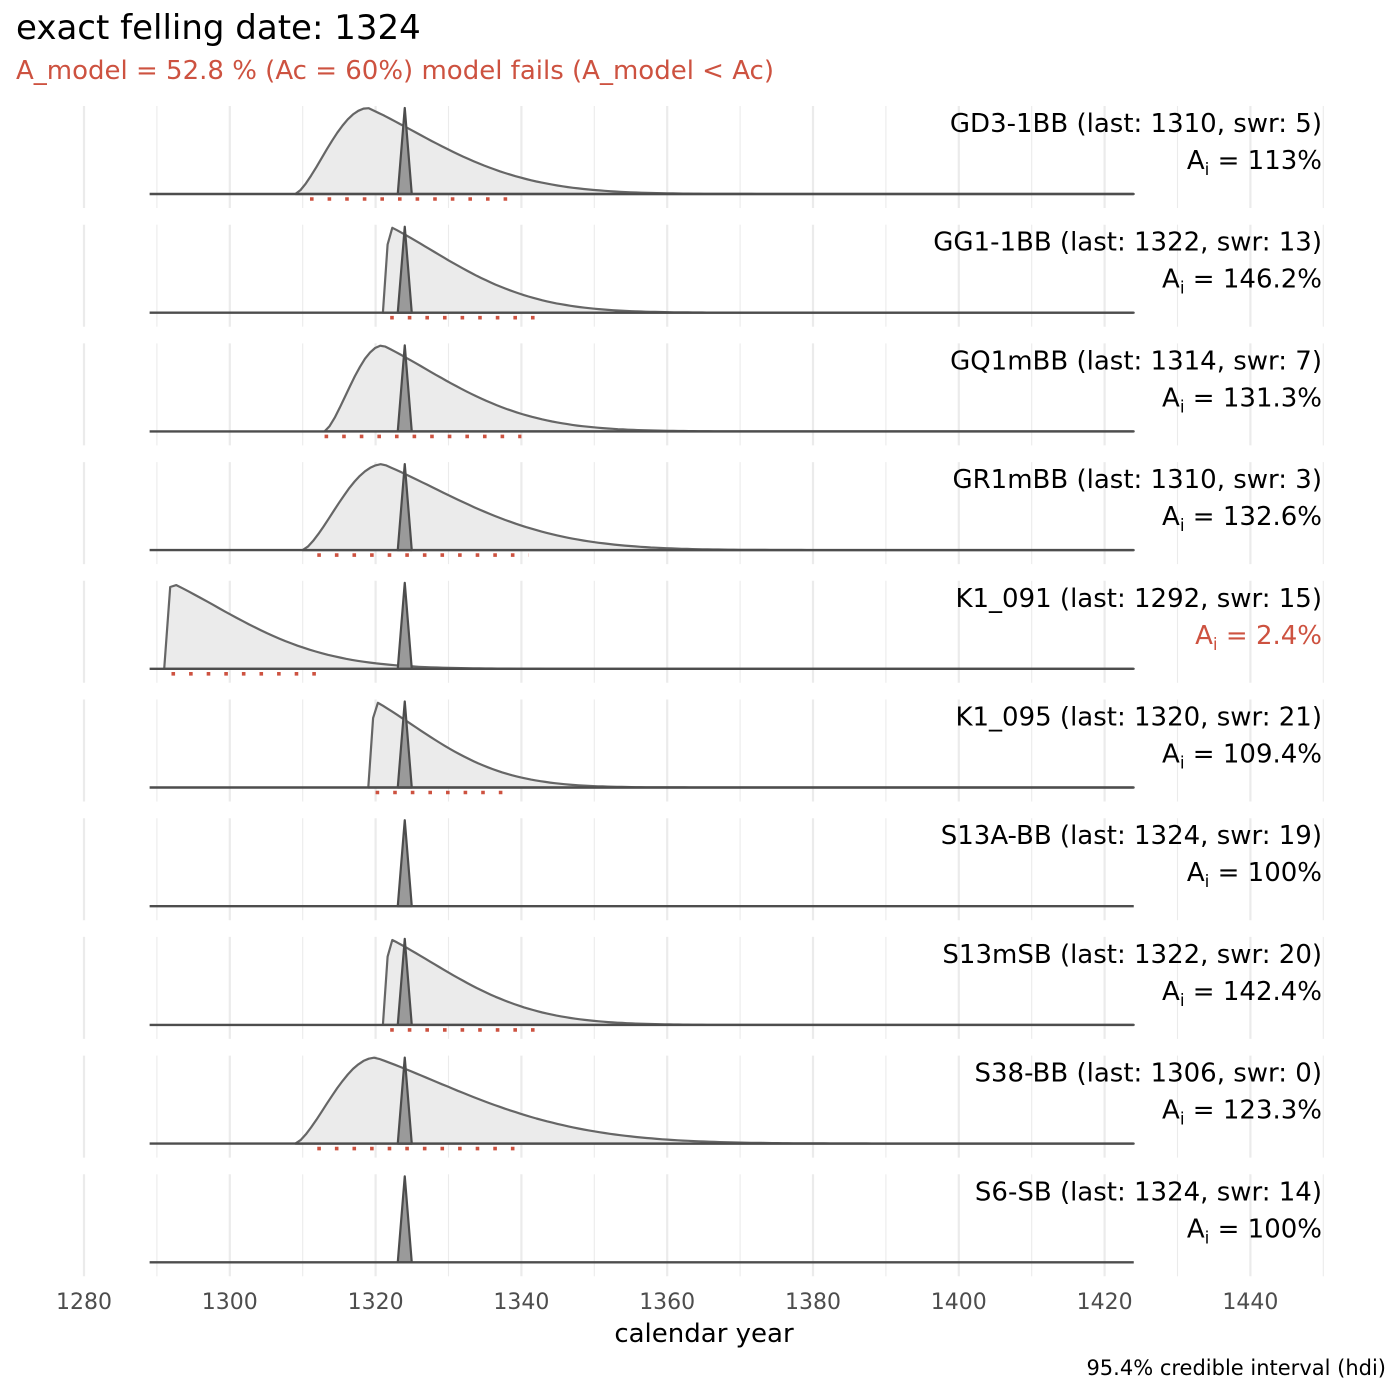 The height and width of the screenshot is (1400, 1400). I want to click on agreement-index: Ai = 123.3%, so click(1242, 1113).